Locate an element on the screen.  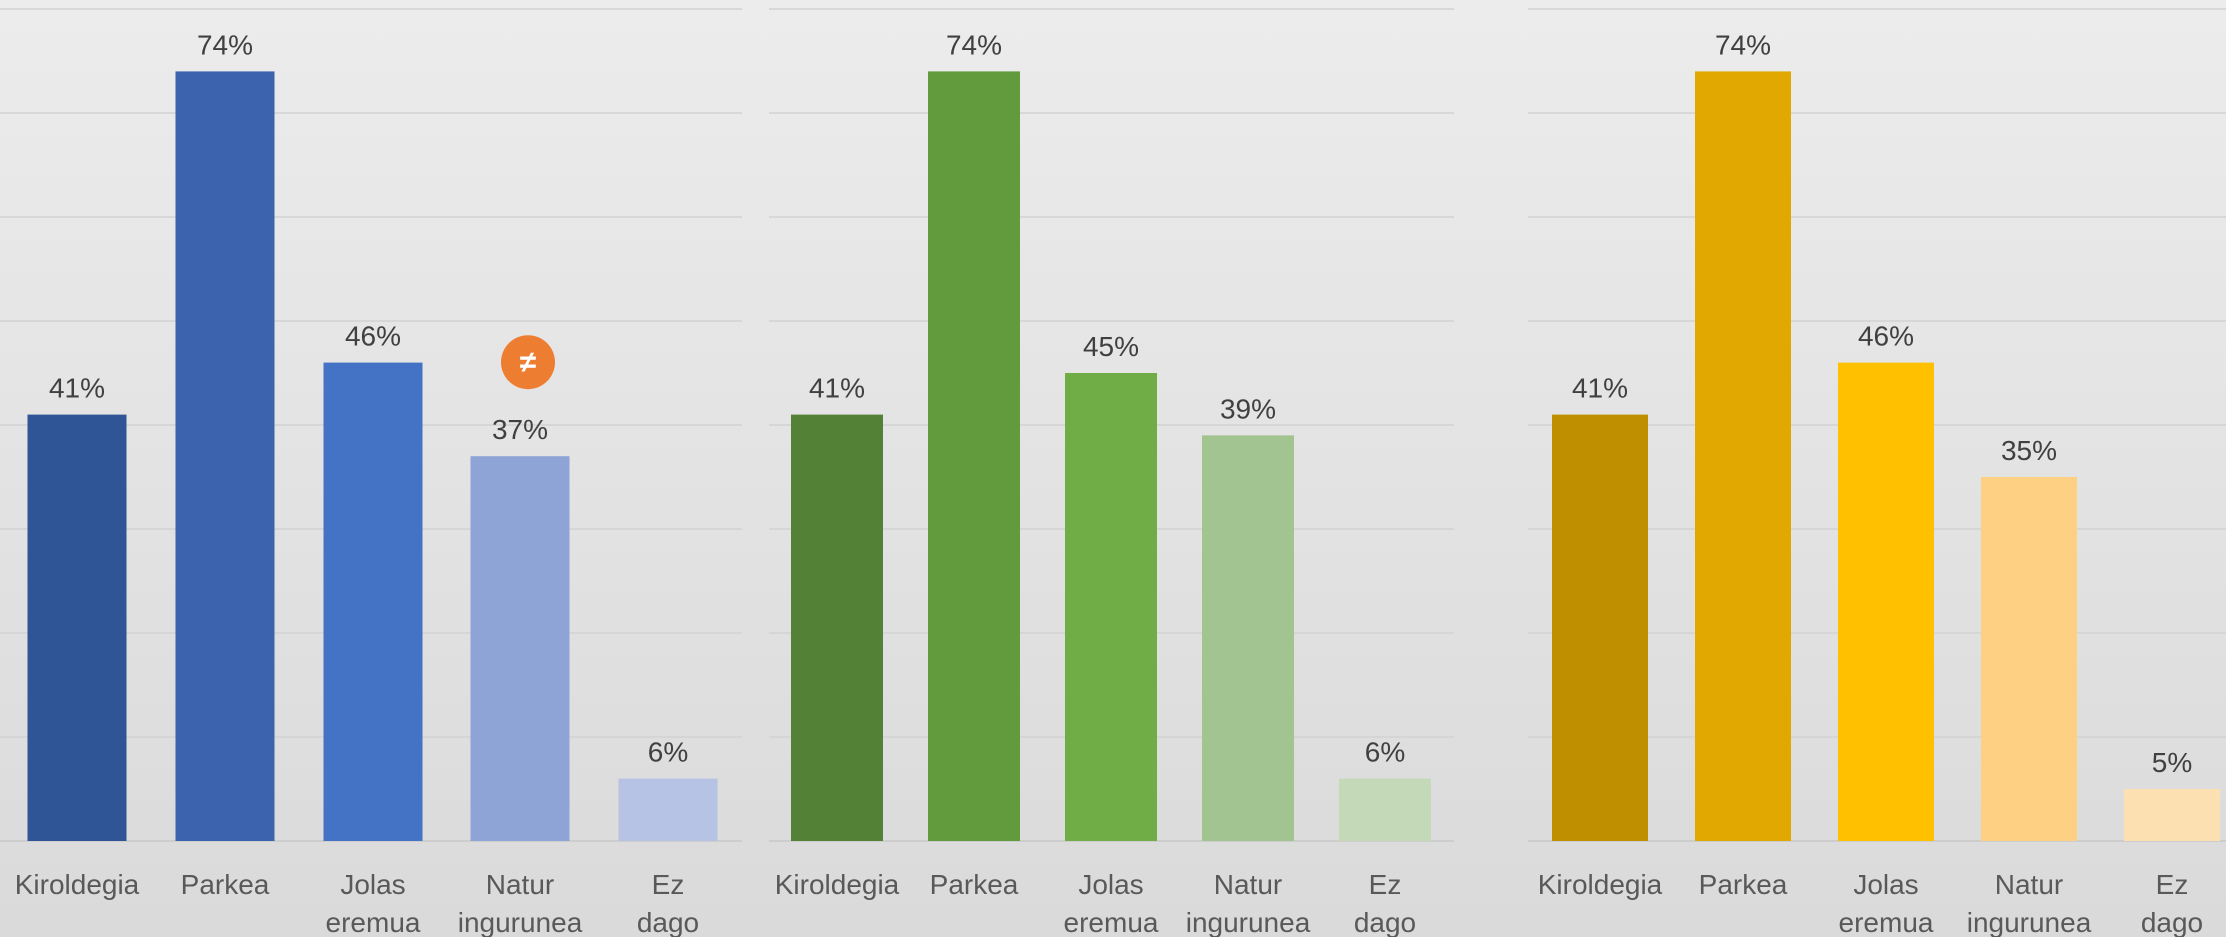
data-label: 39% is located at coordinates (1248, 408).